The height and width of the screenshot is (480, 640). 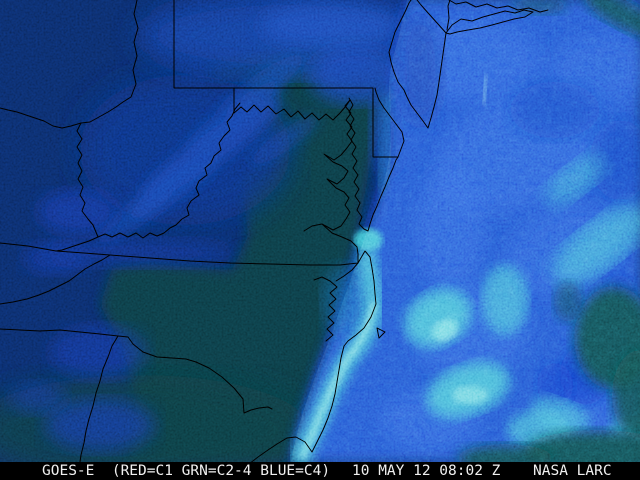 I want to click on caption-timestamp: 10 MAY 12 08:02 Z, so click(x=426, y=471).